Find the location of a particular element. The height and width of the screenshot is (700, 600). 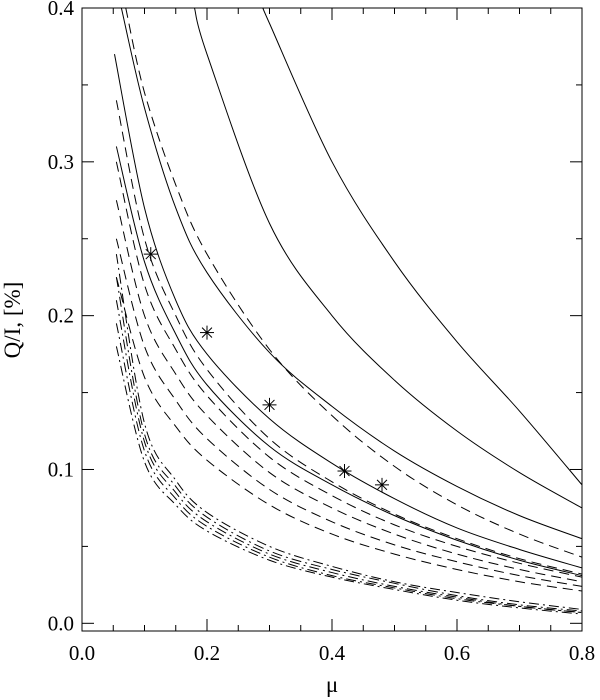

x-tick-label: 0.8 is located at coordinates (582, 653).